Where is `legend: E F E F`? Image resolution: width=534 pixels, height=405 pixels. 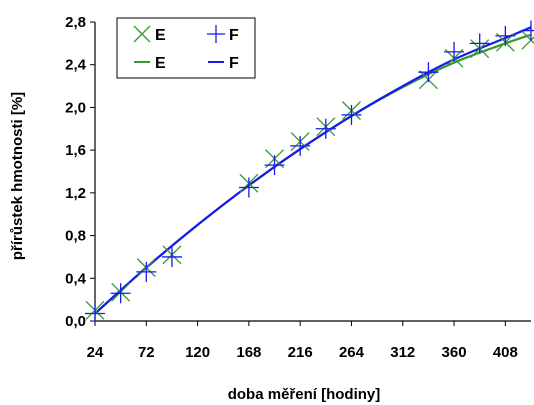 legend: E F E F is located at coordinates (186, 48).